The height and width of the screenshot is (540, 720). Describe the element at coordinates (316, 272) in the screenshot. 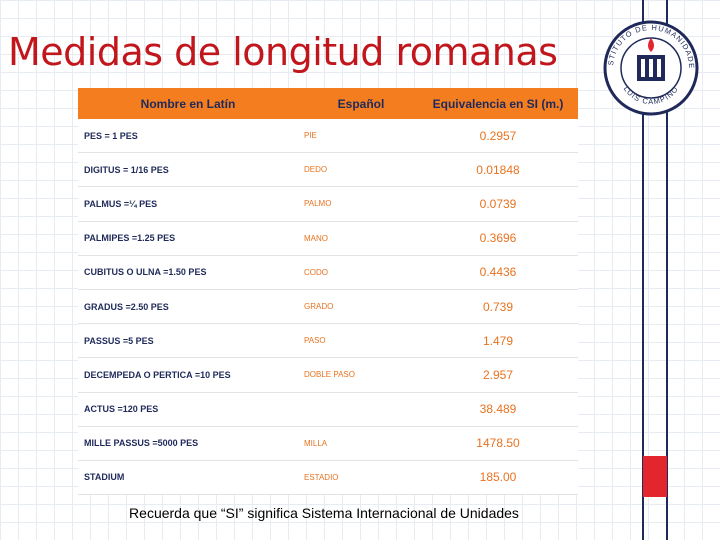

I see `table-cell: CODO` at that location.